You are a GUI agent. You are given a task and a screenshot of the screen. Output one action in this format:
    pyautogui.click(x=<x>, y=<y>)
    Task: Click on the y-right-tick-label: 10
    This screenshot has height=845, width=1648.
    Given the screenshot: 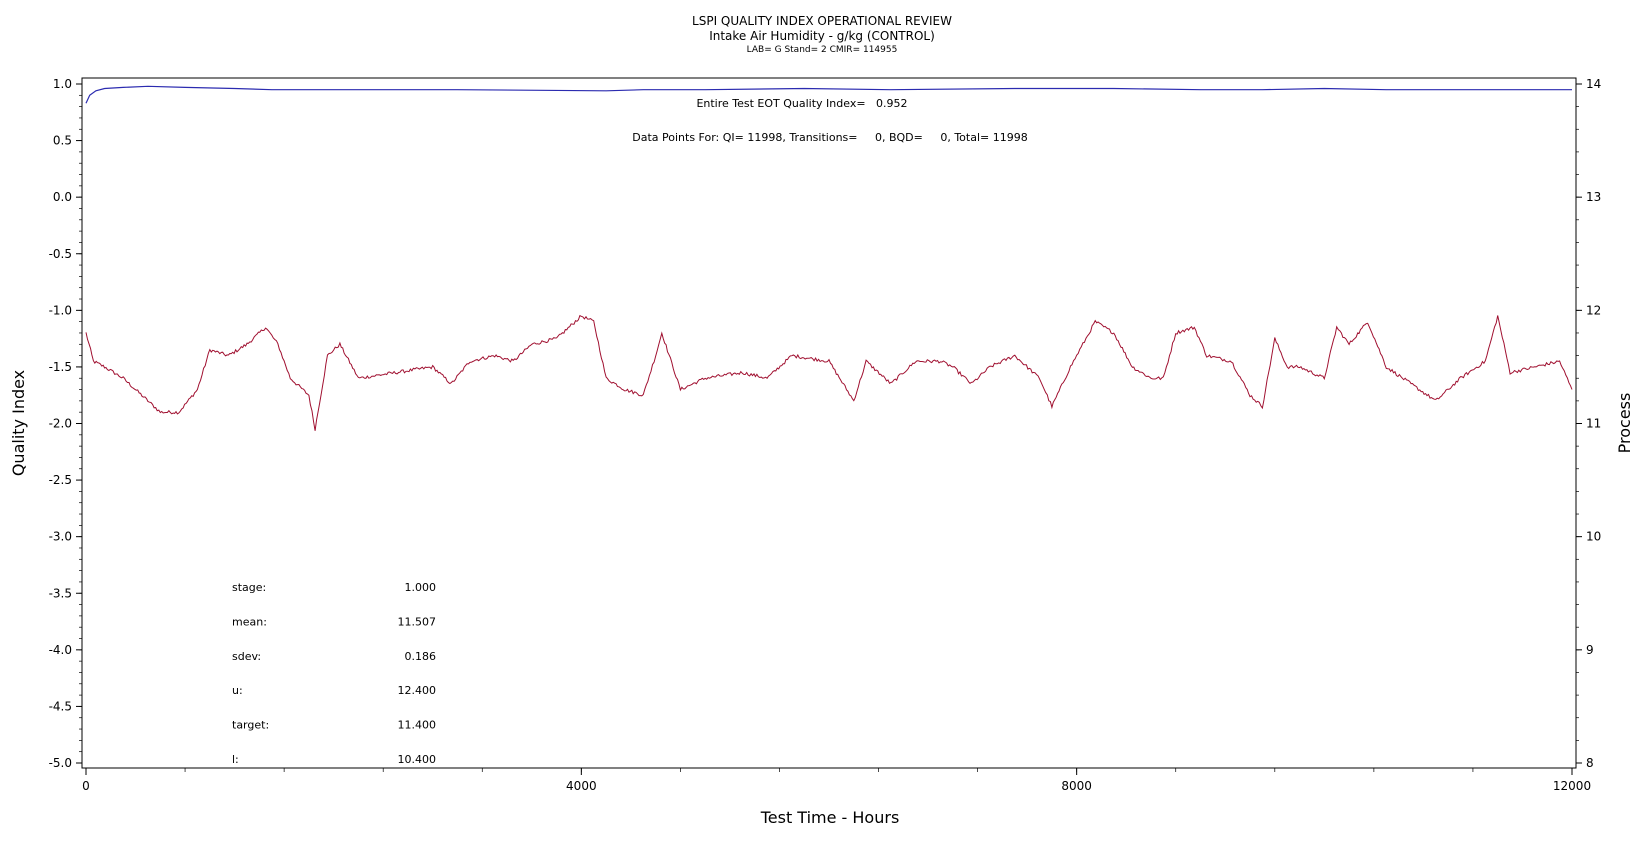 What is the action you would take?
    pyautogui.click(x=1593, y=537)
    